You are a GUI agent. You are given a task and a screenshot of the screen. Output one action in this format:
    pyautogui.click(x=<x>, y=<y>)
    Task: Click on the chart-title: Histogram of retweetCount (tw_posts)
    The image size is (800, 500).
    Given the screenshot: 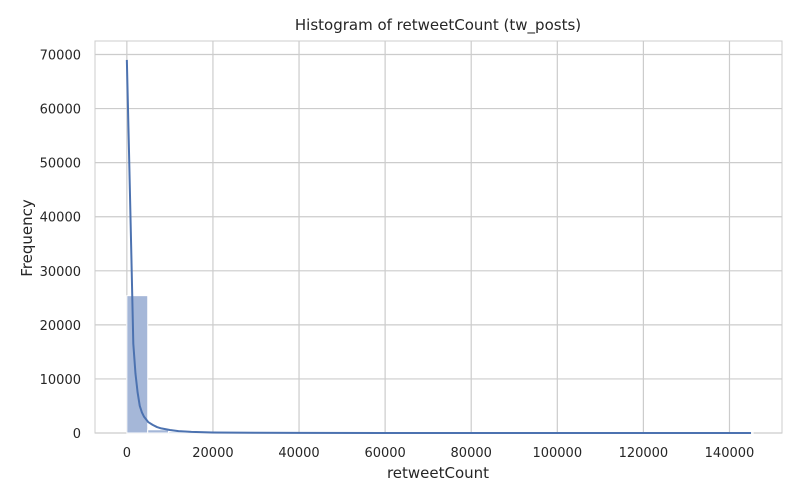 What is the action you would take?
    pyautogui.click(x=438, y=25)
    